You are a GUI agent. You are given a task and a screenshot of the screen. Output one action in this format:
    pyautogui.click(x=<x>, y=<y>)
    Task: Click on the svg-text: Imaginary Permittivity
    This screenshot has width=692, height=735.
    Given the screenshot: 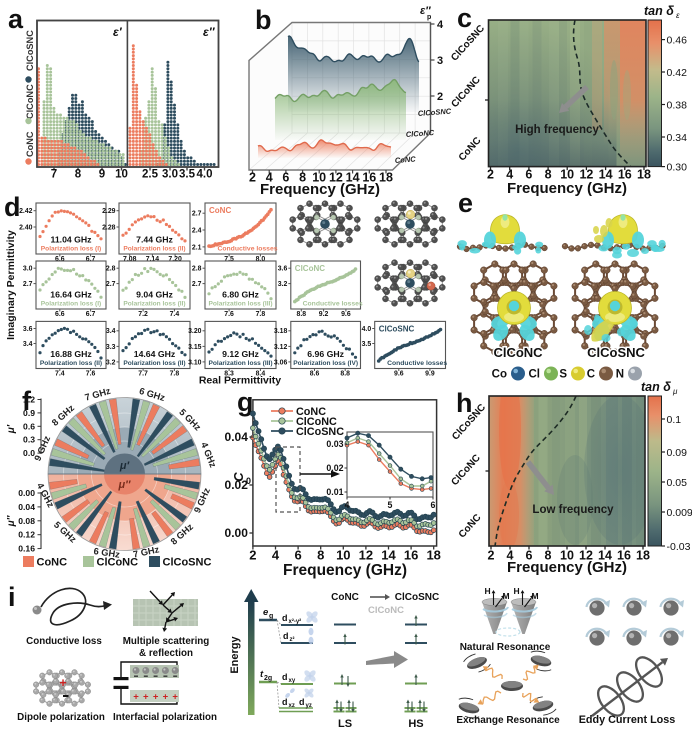 What is the action you would take?
    pyautogui.click(x=11, y=285)
    